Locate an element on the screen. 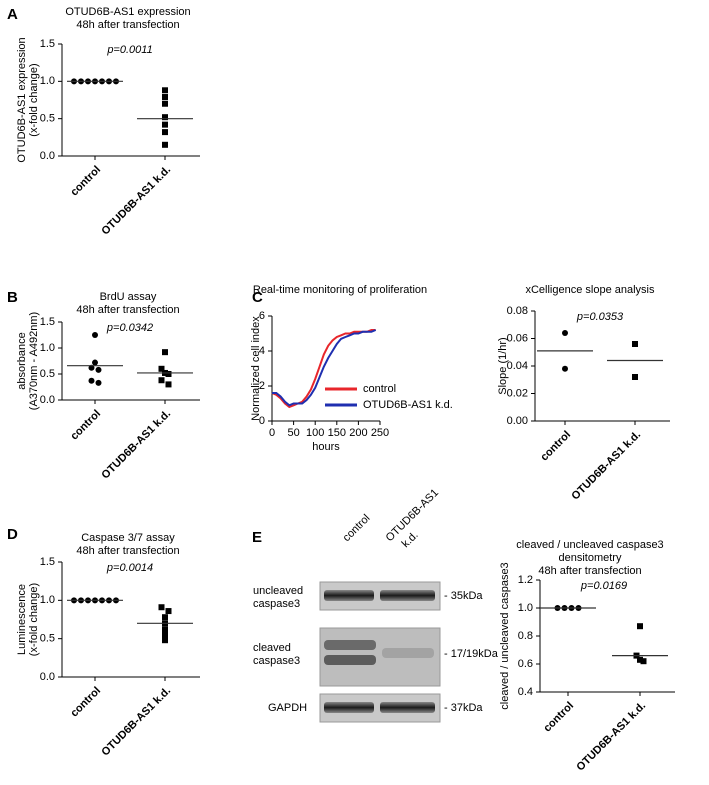 This screenshot has width=709, height=785. y-tick-label: 4 is located at coordinates (262, 351).